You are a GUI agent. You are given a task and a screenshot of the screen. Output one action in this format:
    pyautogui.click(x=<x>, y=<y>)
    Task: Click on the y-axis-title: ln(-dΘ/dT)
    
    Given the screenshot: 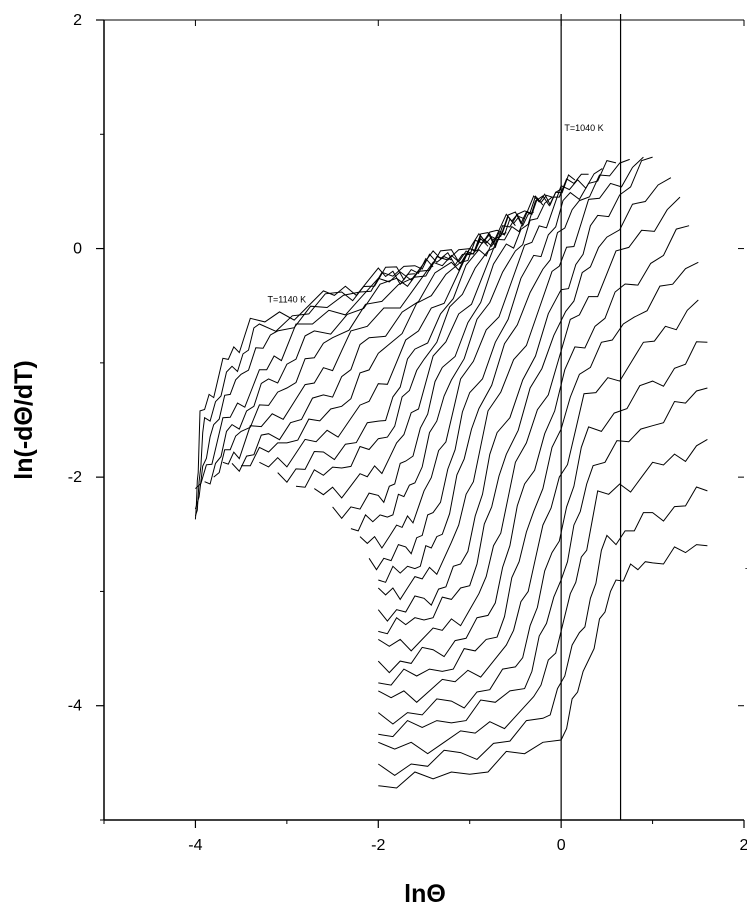 What is the action you would take?
    pyautogui.click(x=24, y=419)
    